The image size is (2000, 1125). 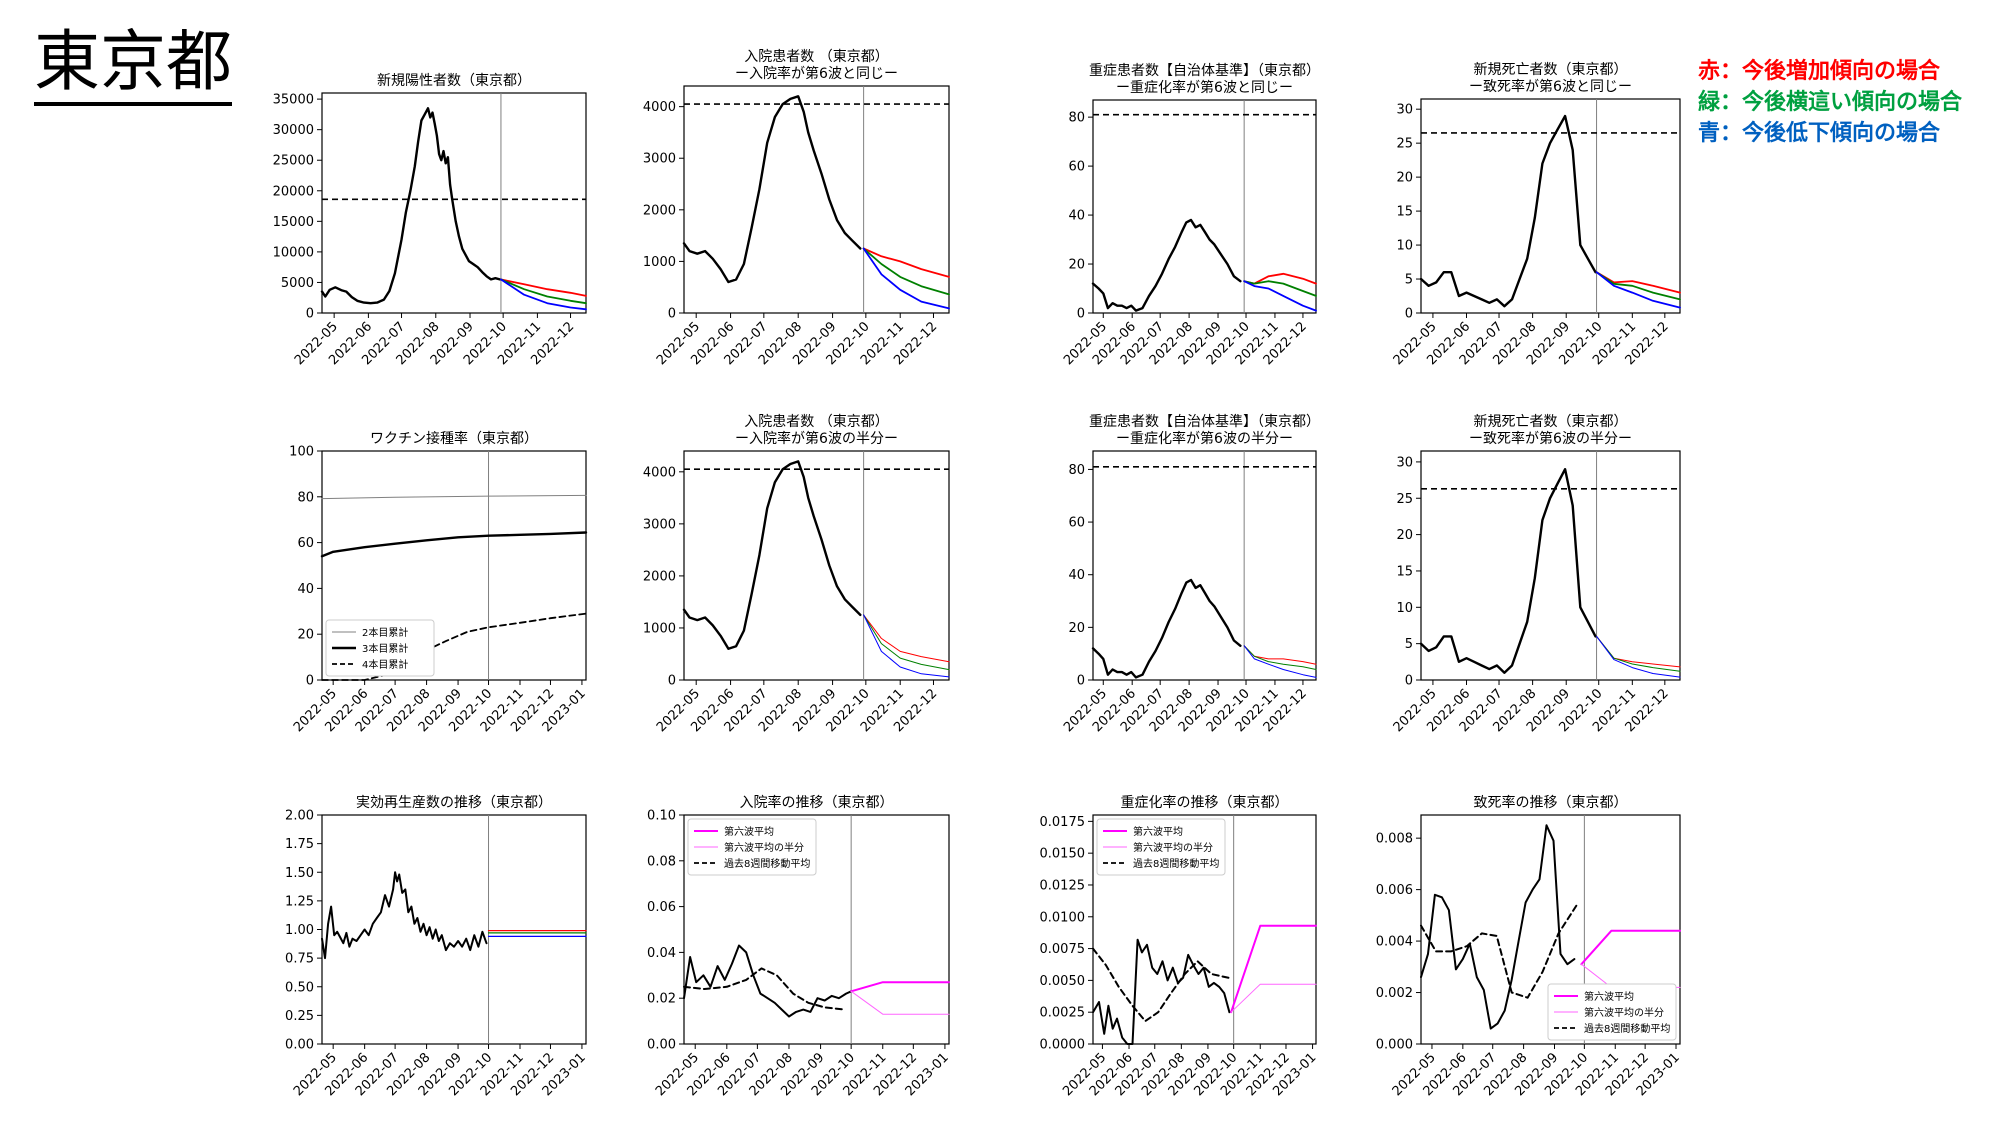 What do you see at coordinates (299, 873) in the screenshot?
I see `y-tick-label: 1.50` at bounding box center [299, 873].